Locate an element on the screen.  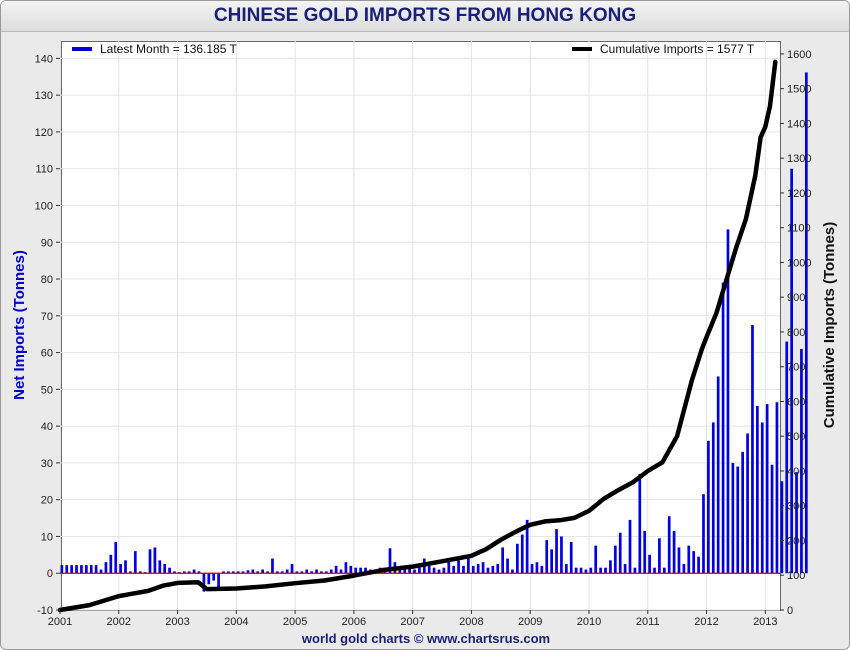
left-tick-label: 100 is located at coordinates (44, 206).